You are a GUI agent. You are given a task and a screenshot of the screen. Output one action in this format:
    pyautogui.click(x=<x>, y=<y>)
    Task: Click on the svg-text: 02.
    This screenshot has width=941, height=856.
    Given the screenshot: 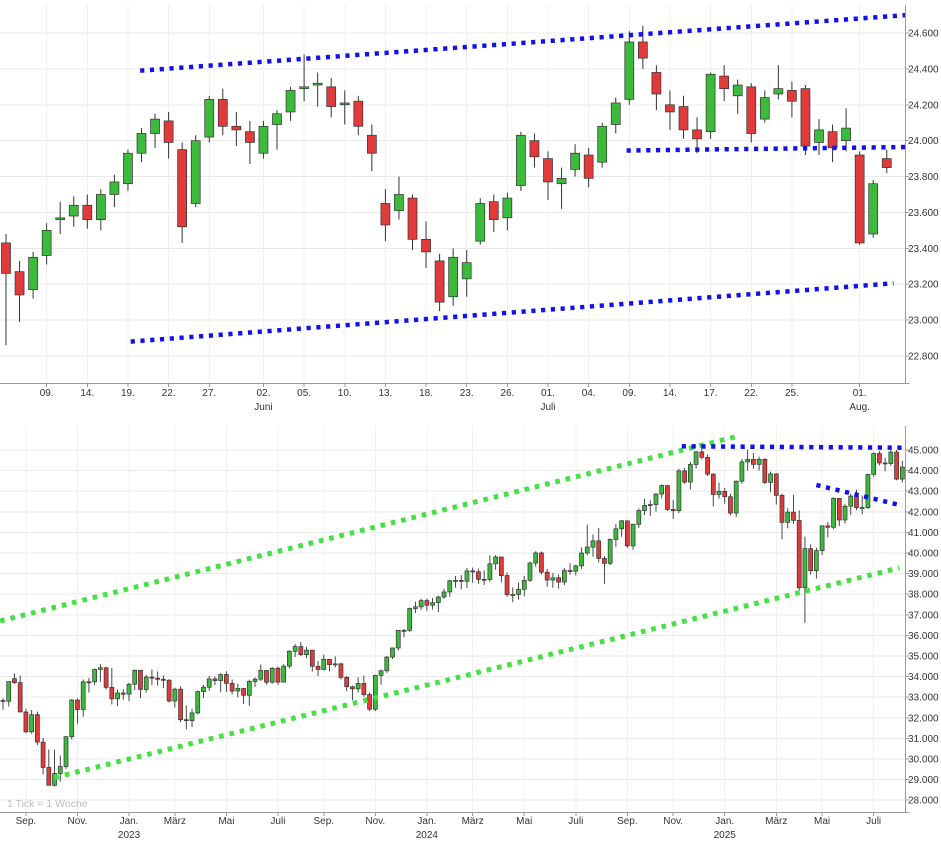 What is the action you would take?
    pyautogui.click(x=263, y=393)
    